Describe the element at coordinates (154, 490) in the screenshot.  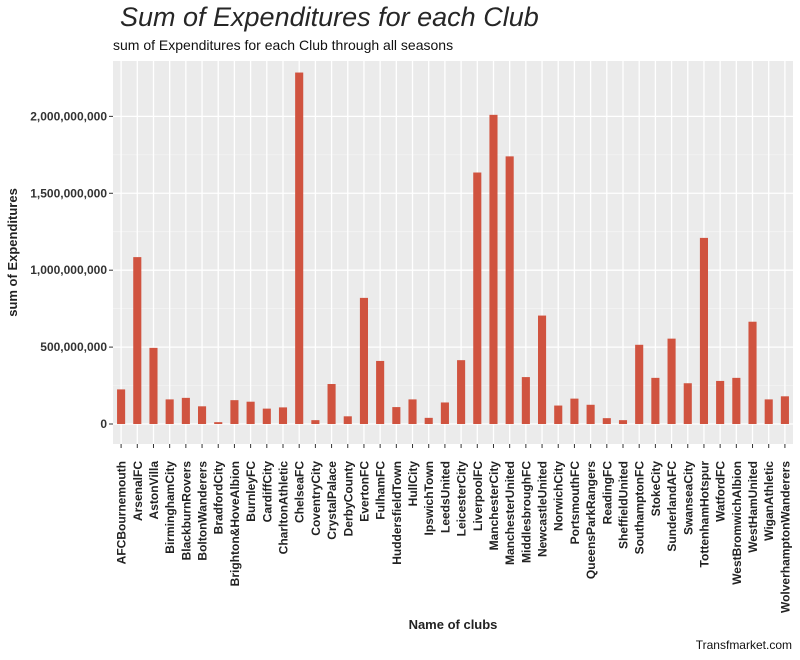
I see `x-tick-label: AstonVilla` at that location.